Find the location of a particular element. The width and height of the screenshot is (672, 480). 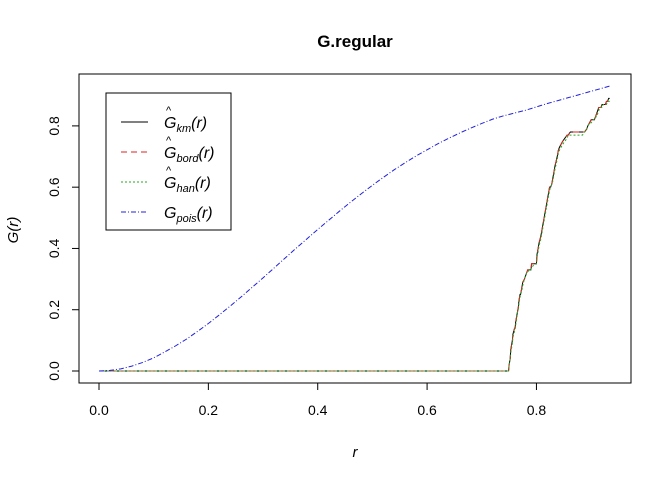

y-tick-label: 0.8 is located at coordinates (54, 126).